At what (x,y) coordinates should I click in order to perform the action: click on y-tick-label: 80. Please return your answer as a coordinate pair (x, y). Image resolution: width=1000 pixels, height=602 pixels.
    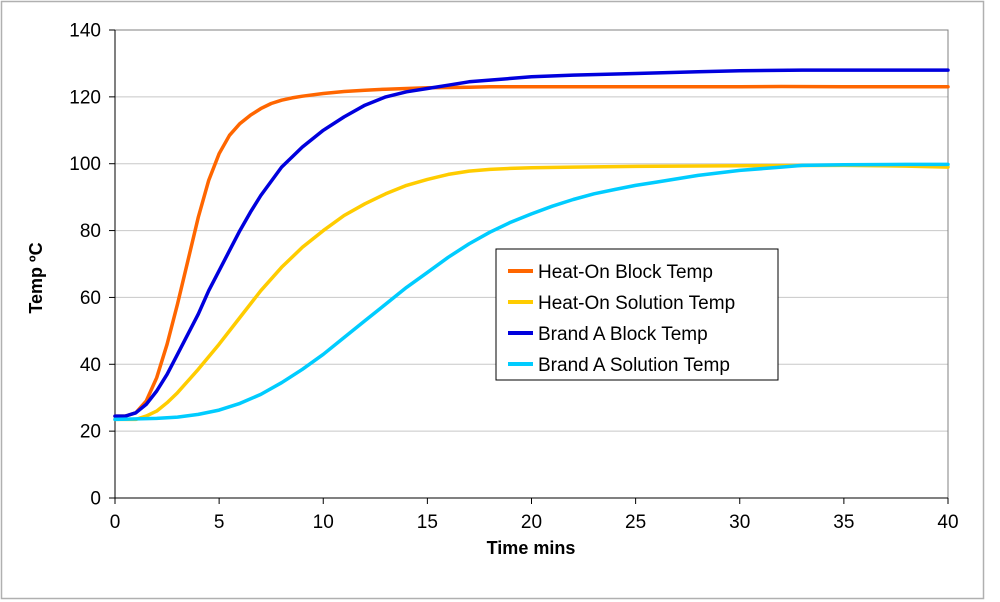
    Looking at the image, I should click on (90, 231).